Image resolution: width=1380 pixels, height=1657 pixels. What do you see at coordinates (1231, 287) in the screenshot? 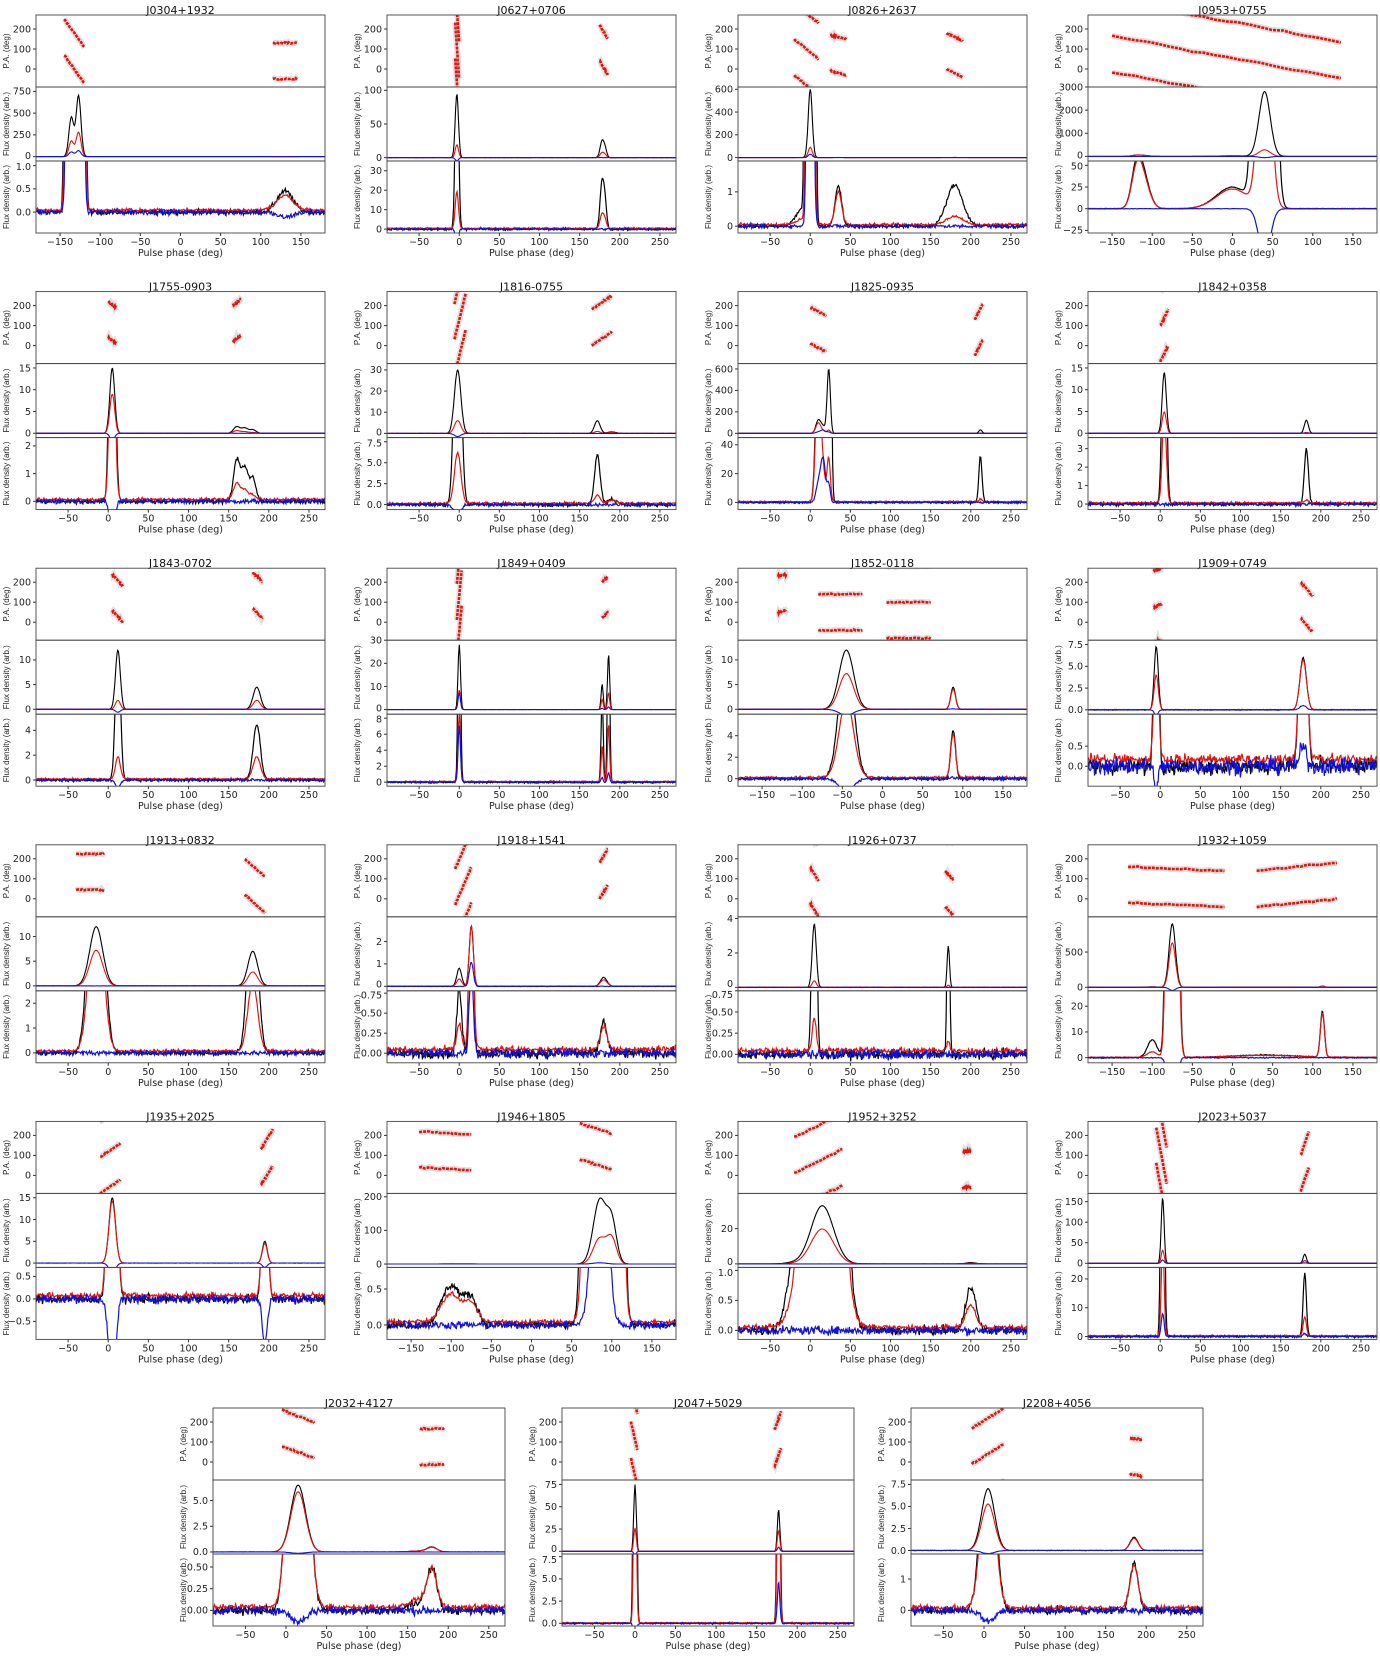
I see `panel-title: J1842+0358` at bounding box center [1231, 287].